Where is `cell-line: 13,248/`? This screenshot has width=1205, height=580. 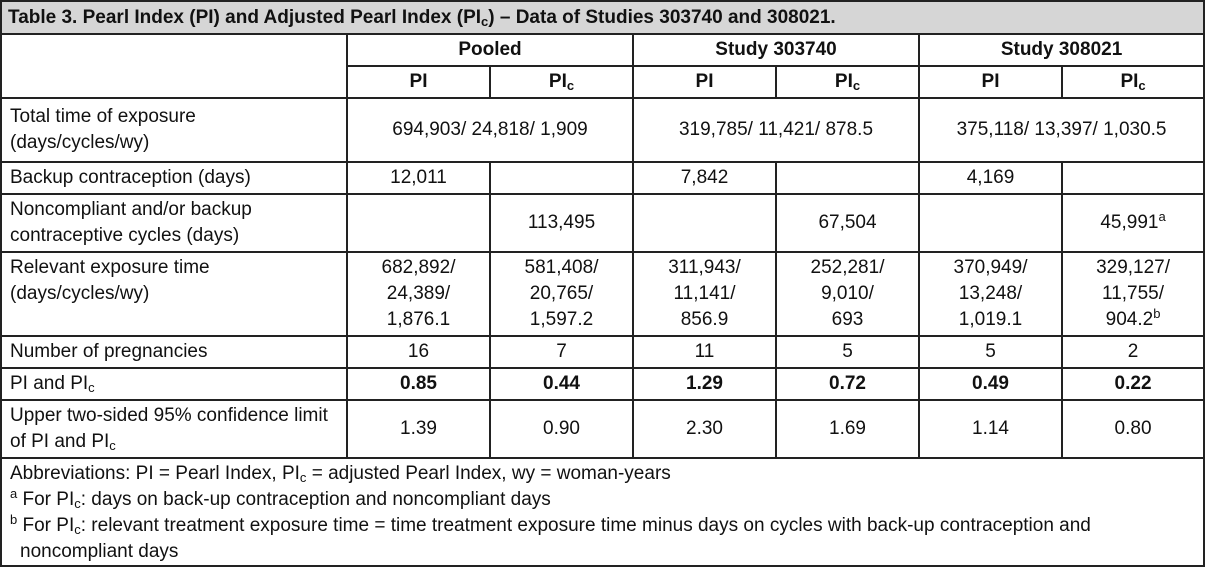 cell-line: 13,248/ is located at coordinates (990, 293).